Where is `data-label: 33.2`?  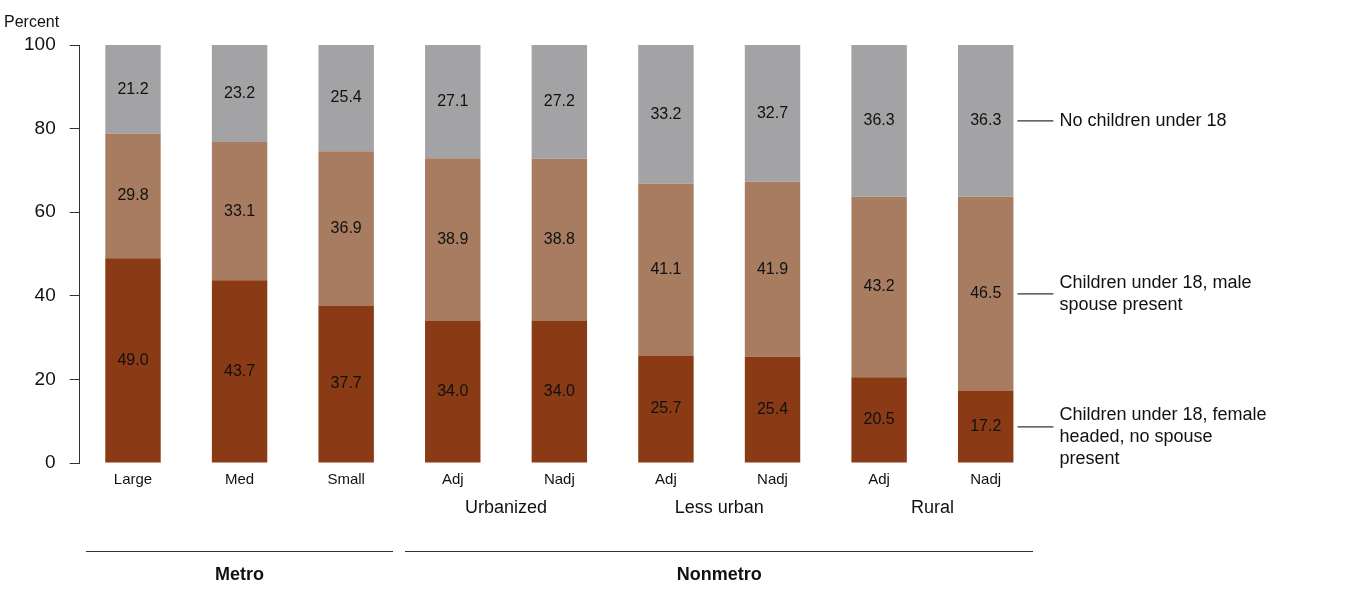 data-label: 33.2 is located at coordinates (666, 113).